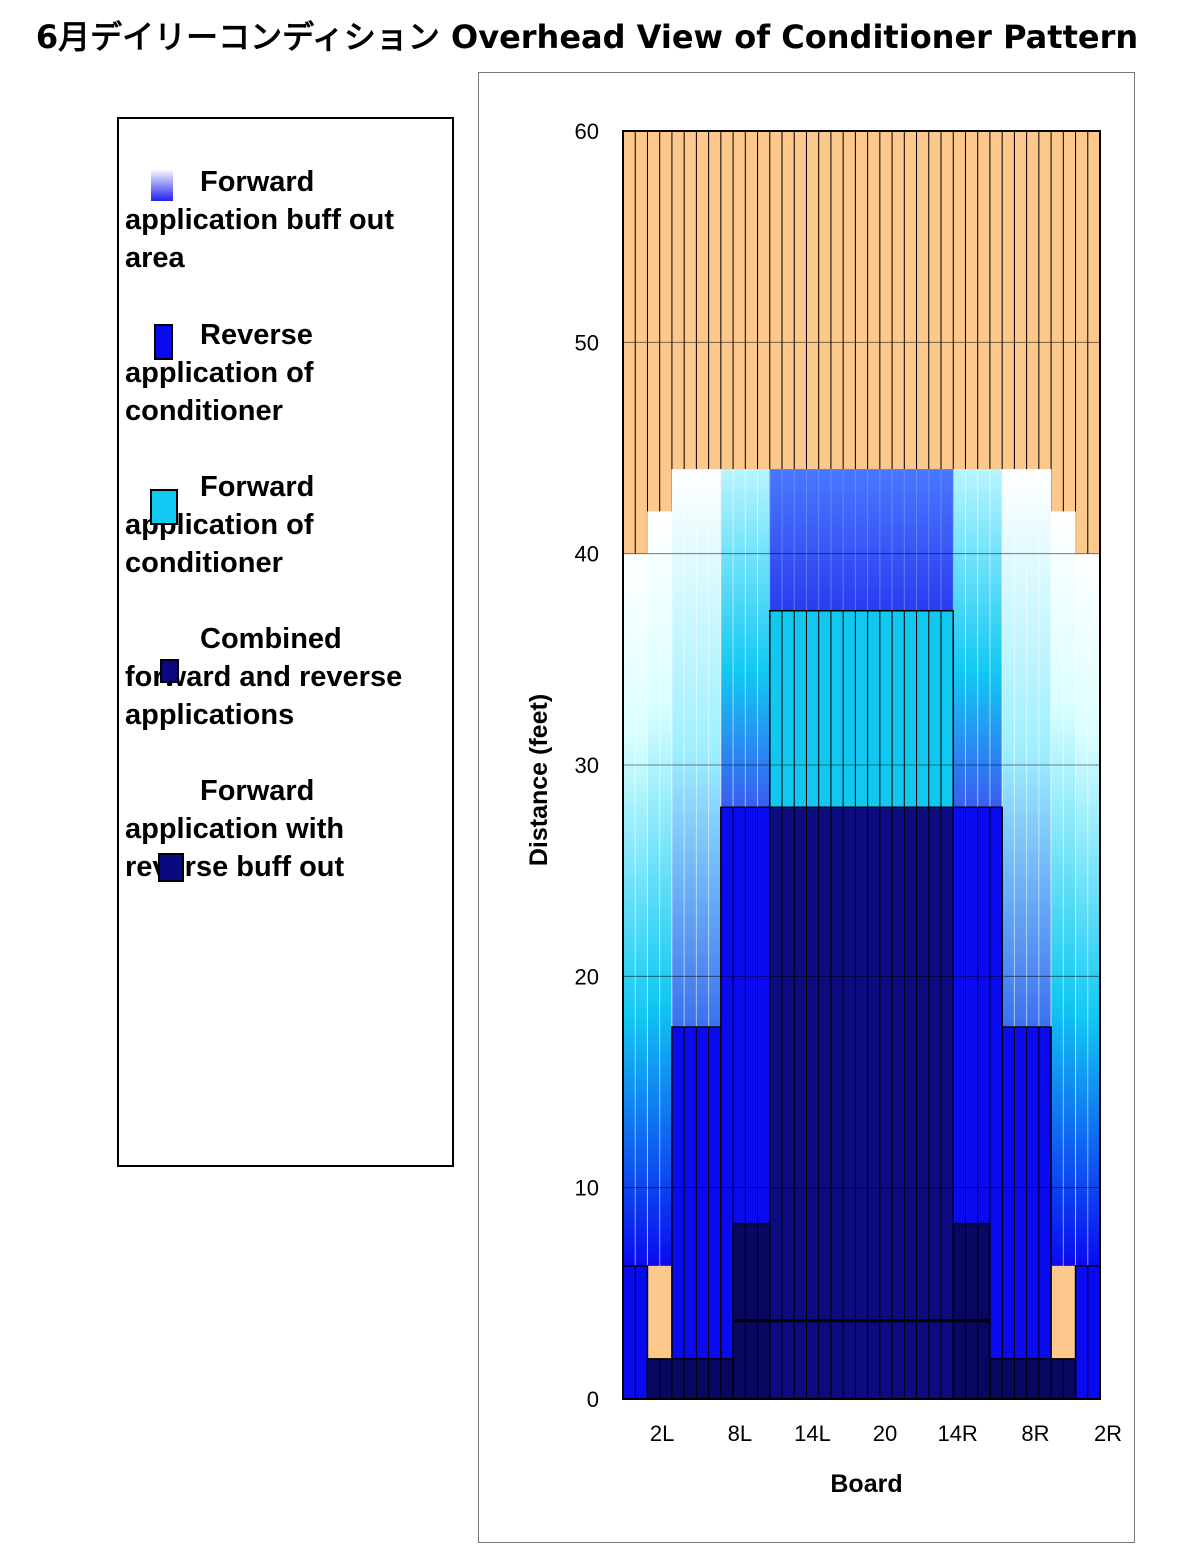  What do you see at coordinates (169, 671) in the screenshot?
I see `legend-swatch-combined` at bounding box center [169, 671].